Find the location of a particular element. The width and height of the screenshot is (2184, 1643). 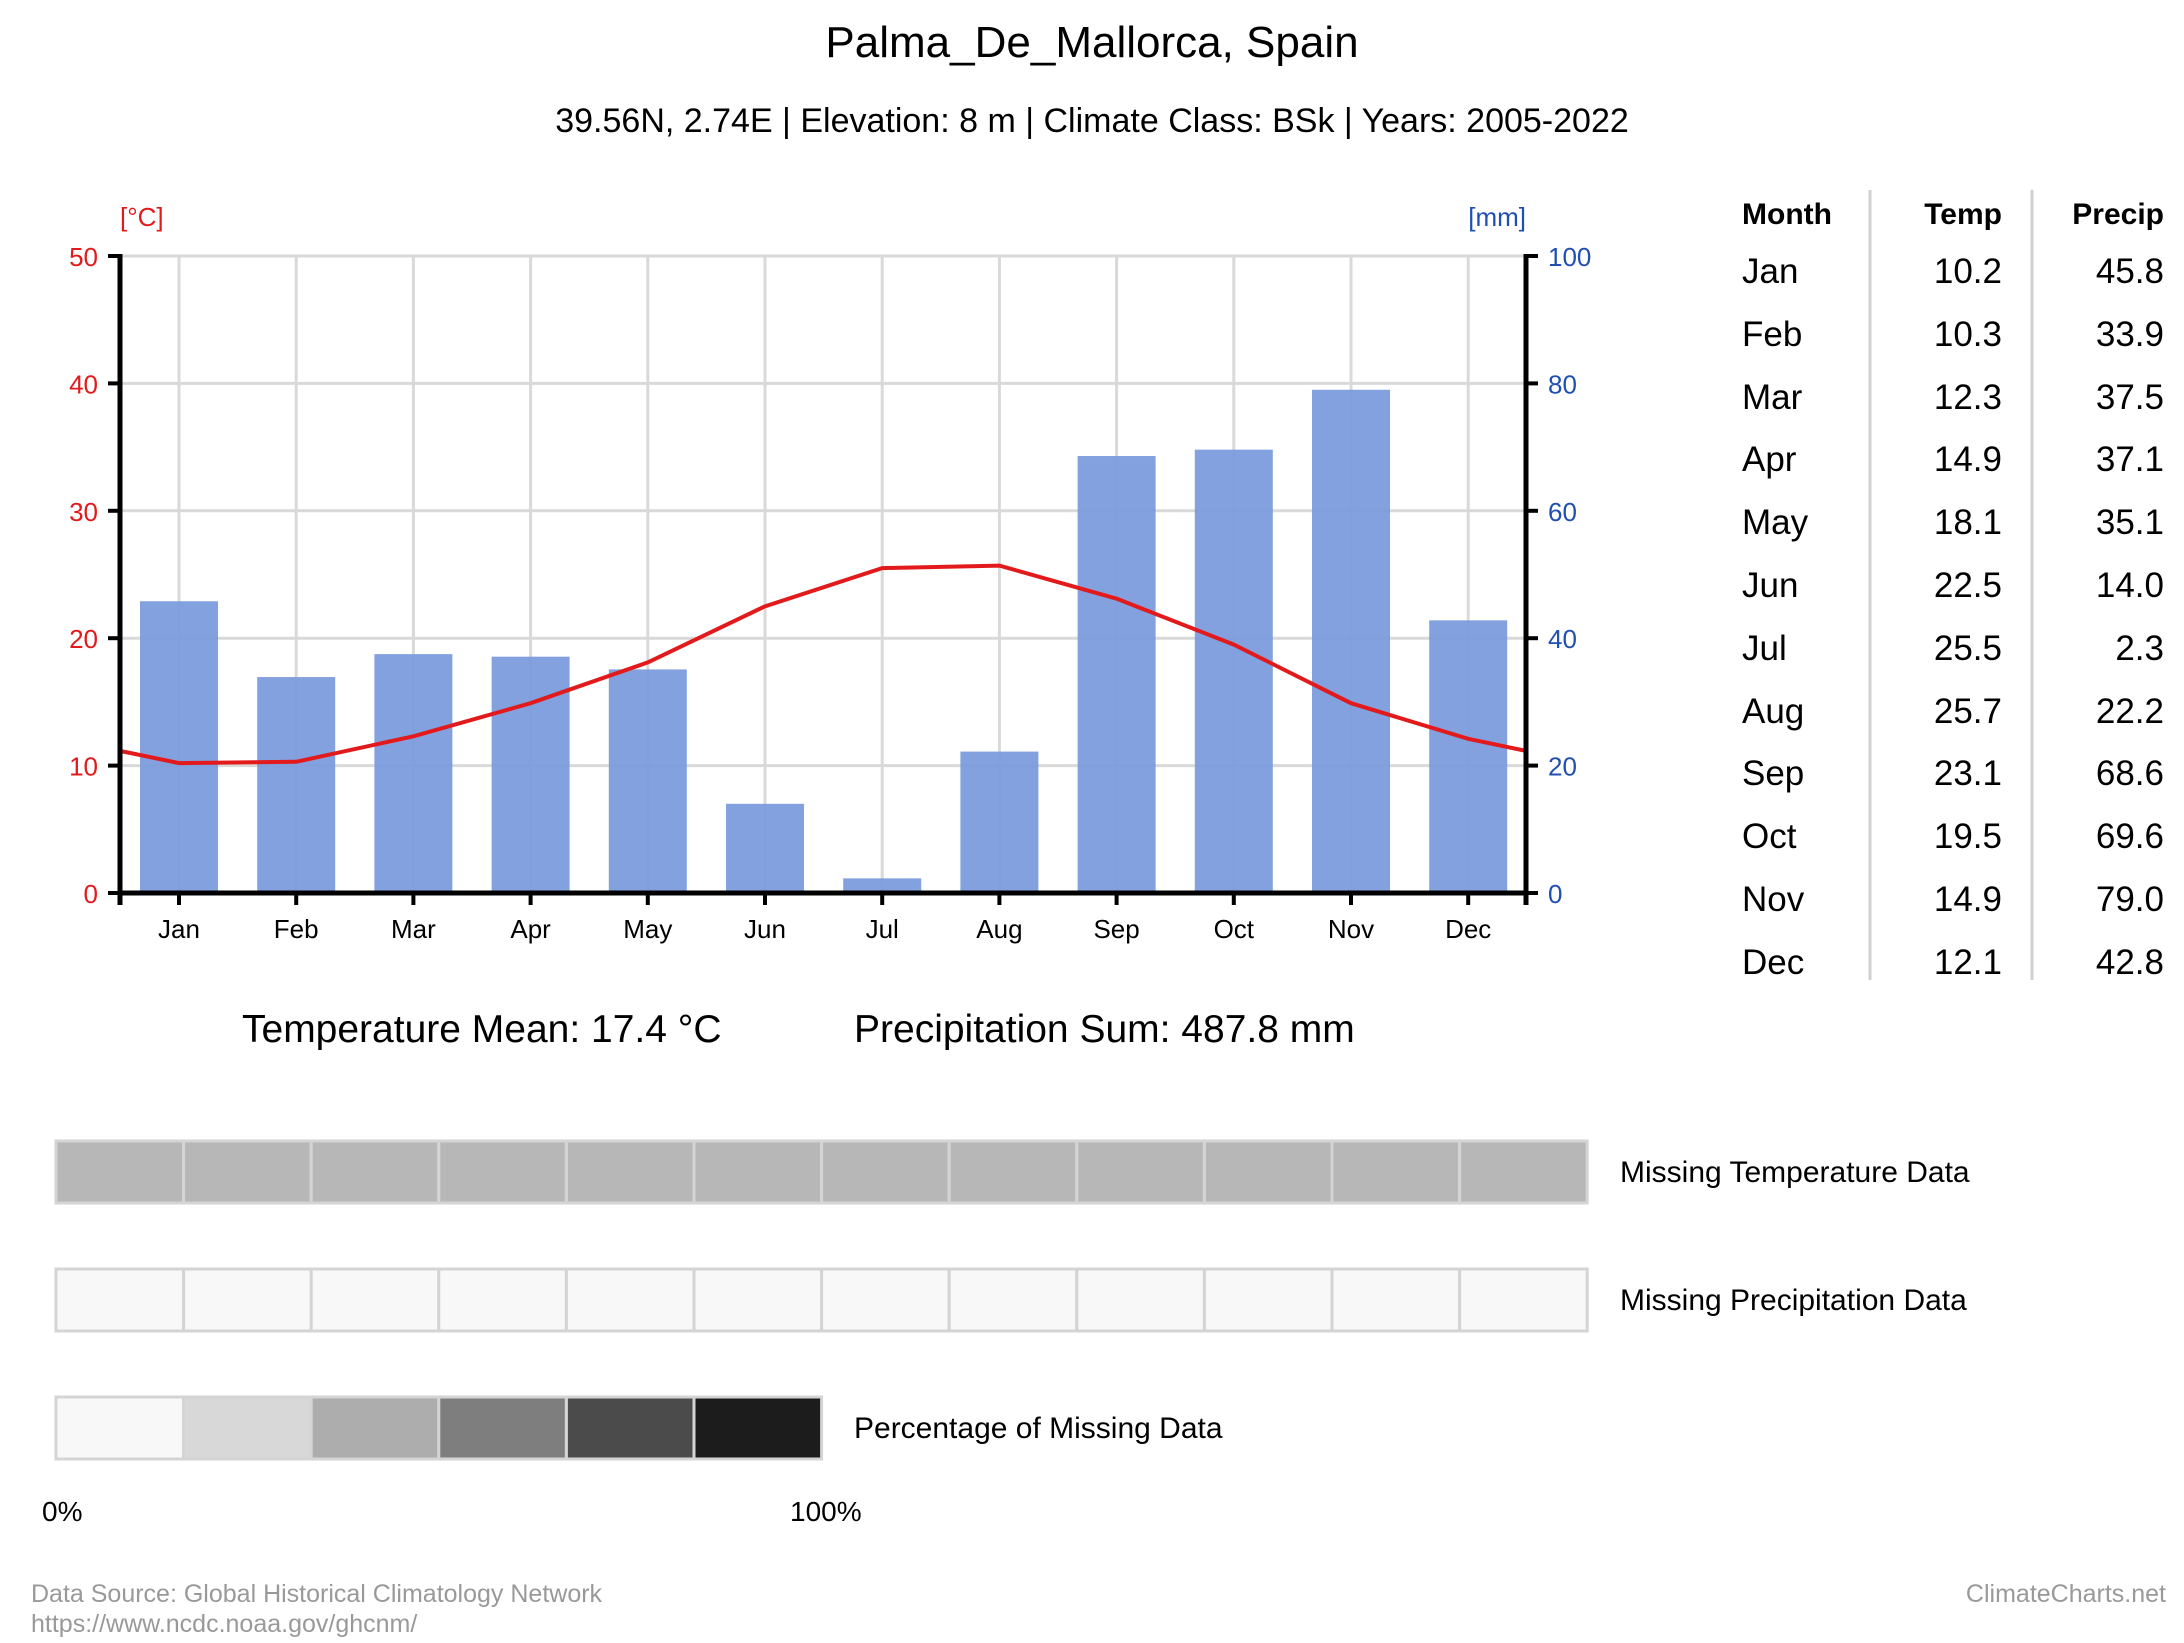

legend-max-label: 100% is located at coordinates (826, 1511).